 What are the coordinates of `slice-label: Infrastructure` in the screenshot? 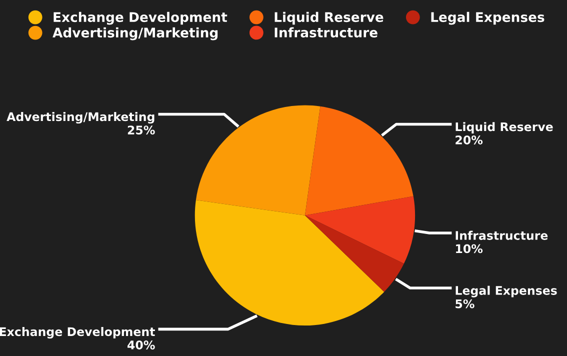 It's located at (502, 235).